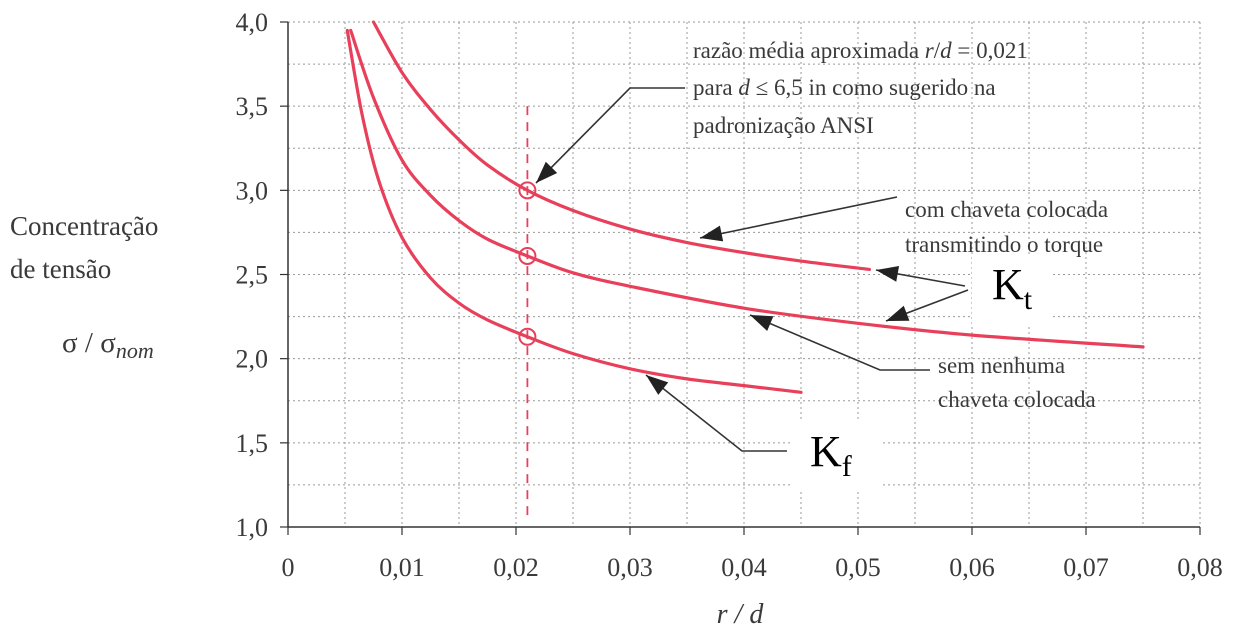 The width and height of the screenshot is (1237, 633). Describe the element at coordinates (712, 233) in the screenshot. I see `with-key-arrow-head` at that location.